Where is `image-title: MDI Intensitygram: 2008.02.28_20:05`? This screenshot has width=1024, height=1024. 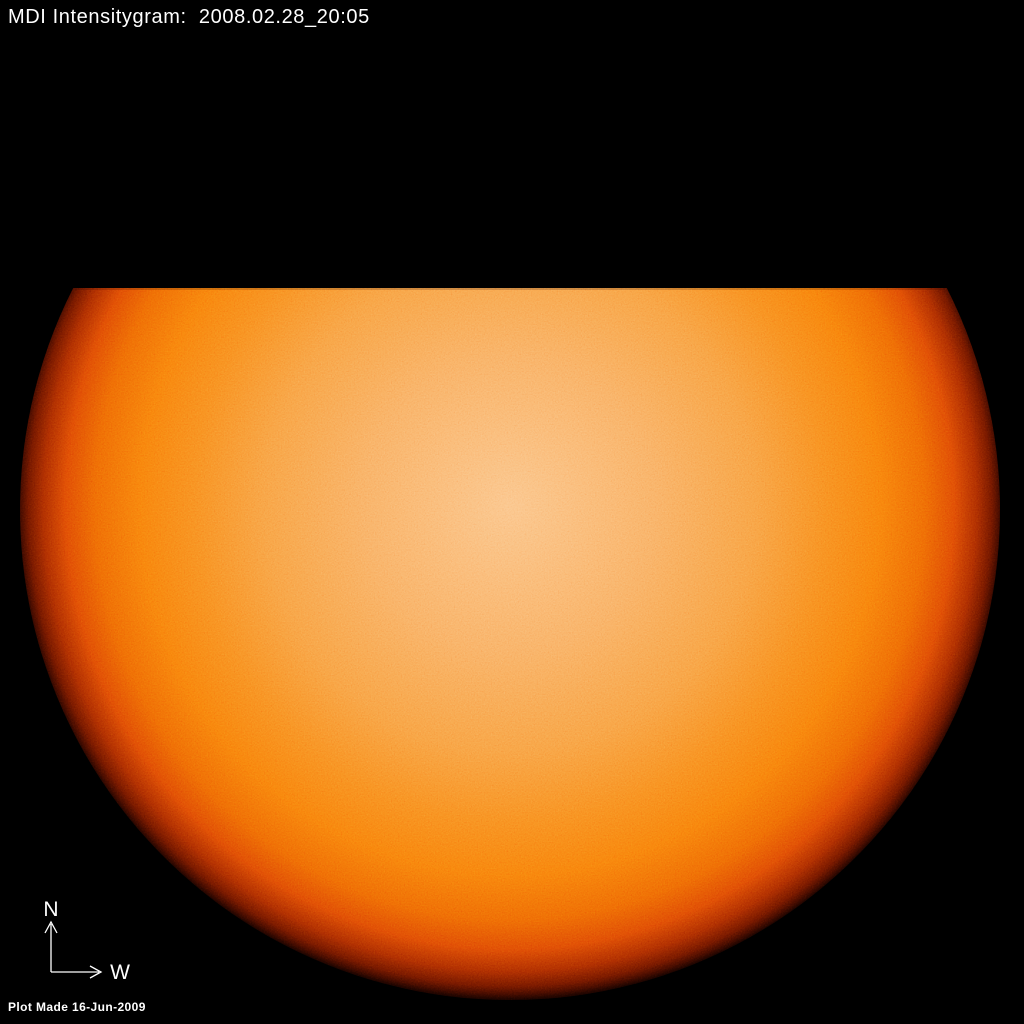
image-title: MDI Intensitygram: 2008.02.28_20:05 is located at coordinates (189, 17).